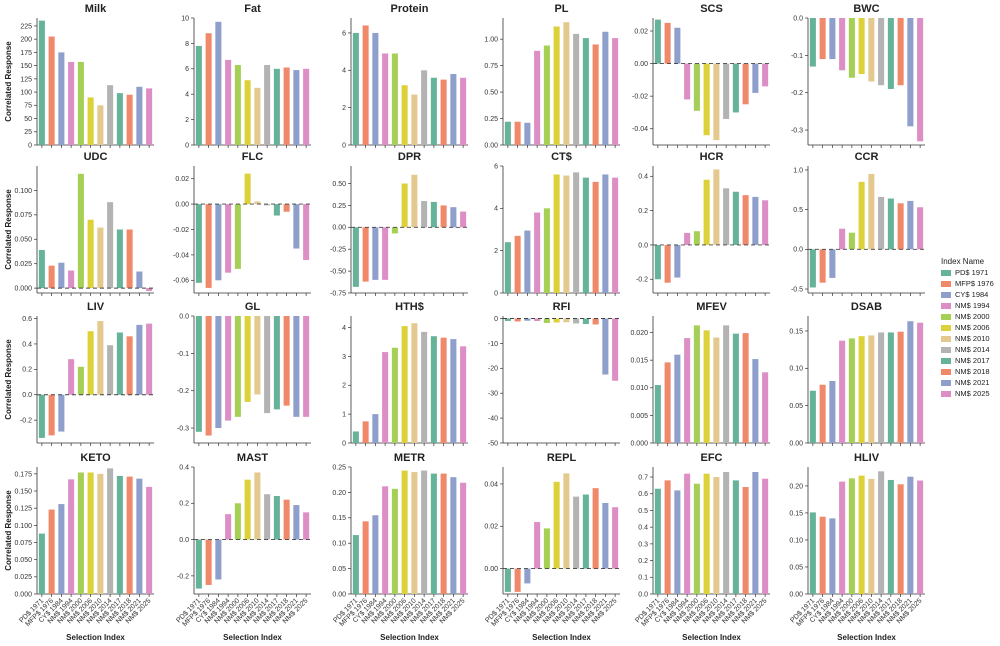  What do you see at coordinates (119, 259) in the screenshot?
I see `bar-udc-nm-2017` at bounding box center [119, 259].